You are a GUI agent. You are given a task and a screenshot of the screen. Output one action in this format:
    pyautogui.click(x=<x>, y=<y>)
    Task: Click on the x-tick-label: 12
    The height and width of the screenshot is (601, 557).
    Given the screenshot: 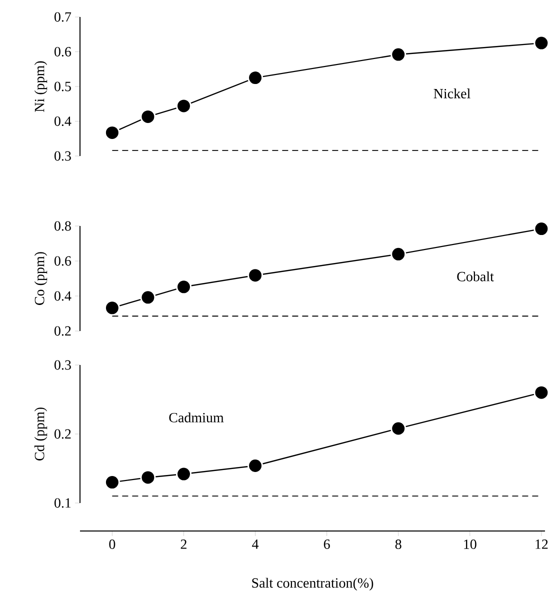 What is the action you would take?
    pyautogui.click(x=542, y=544)
    